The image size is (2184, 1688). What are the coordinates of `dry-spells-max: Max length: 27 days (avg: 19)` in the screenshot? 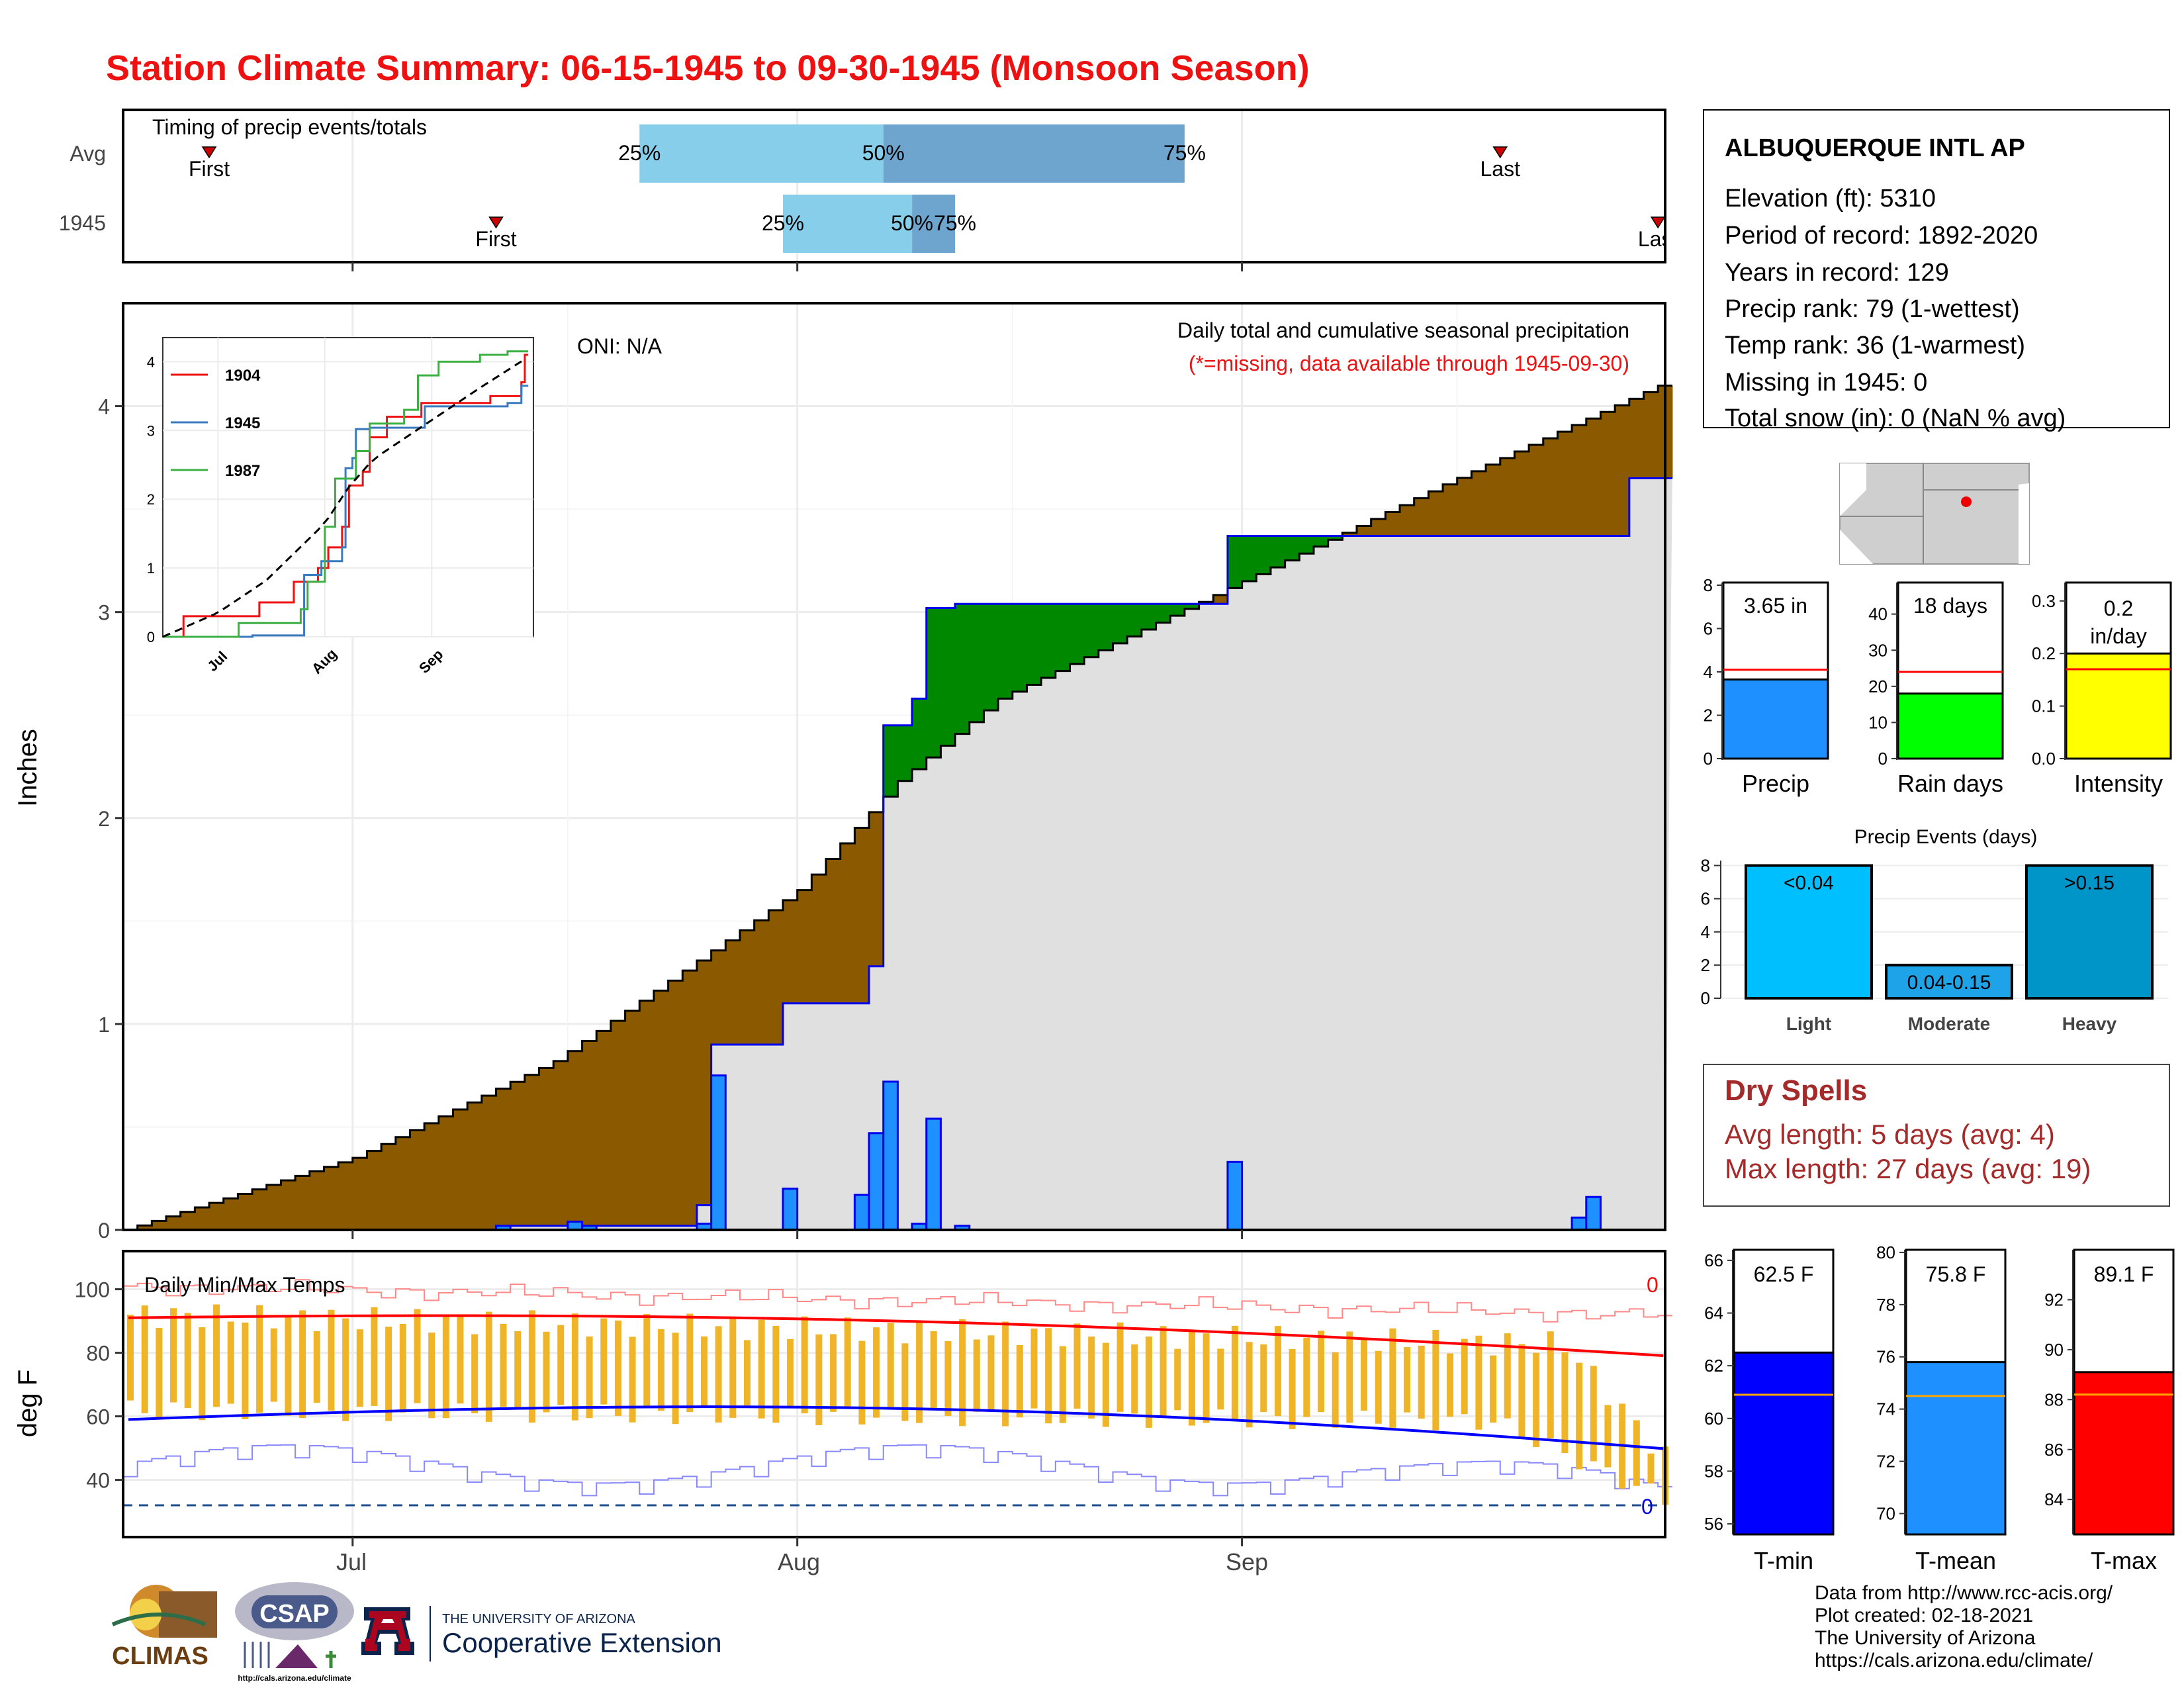 It's located at (1908, 1168).